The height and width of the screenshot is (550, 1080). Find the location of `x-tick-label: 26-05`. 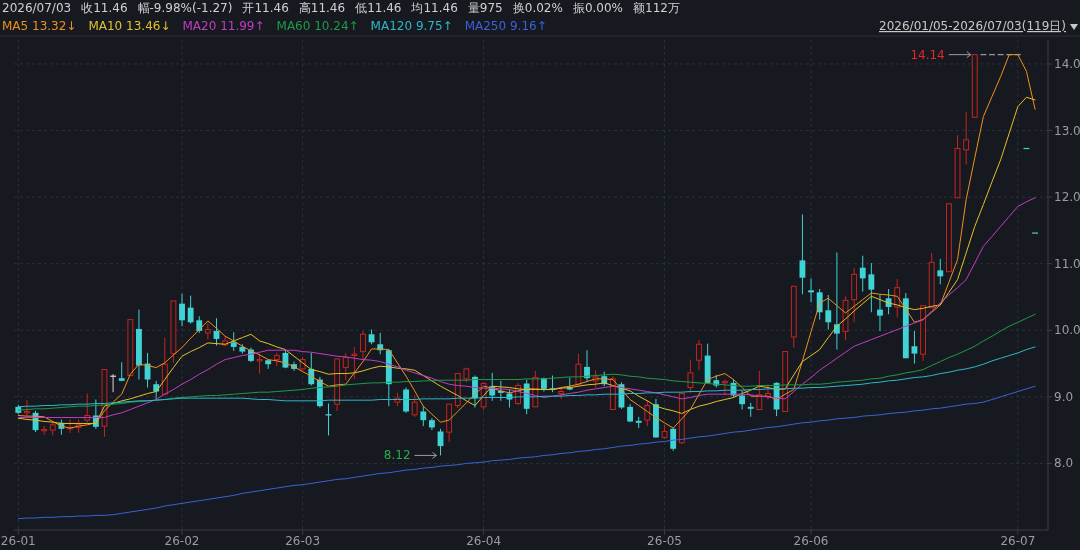

x-tick-label: 26-05 is located at coordinates (664, 541).